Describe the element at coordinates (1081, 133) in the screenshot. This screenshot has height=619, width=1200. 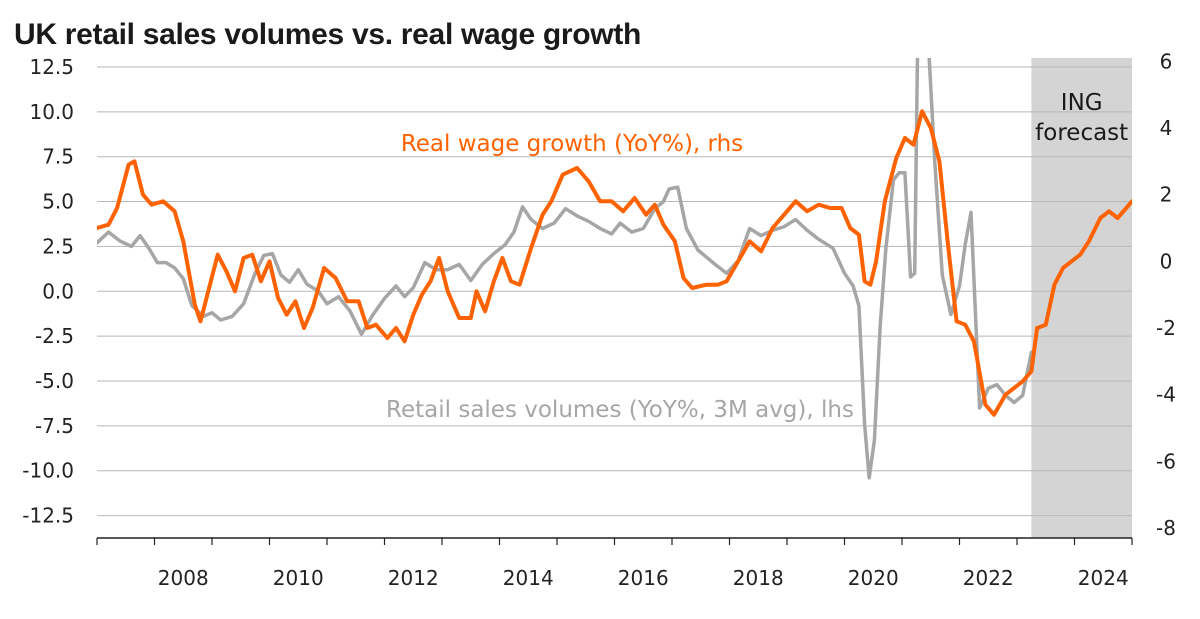
I see `forecast-label: forecast` at that location.